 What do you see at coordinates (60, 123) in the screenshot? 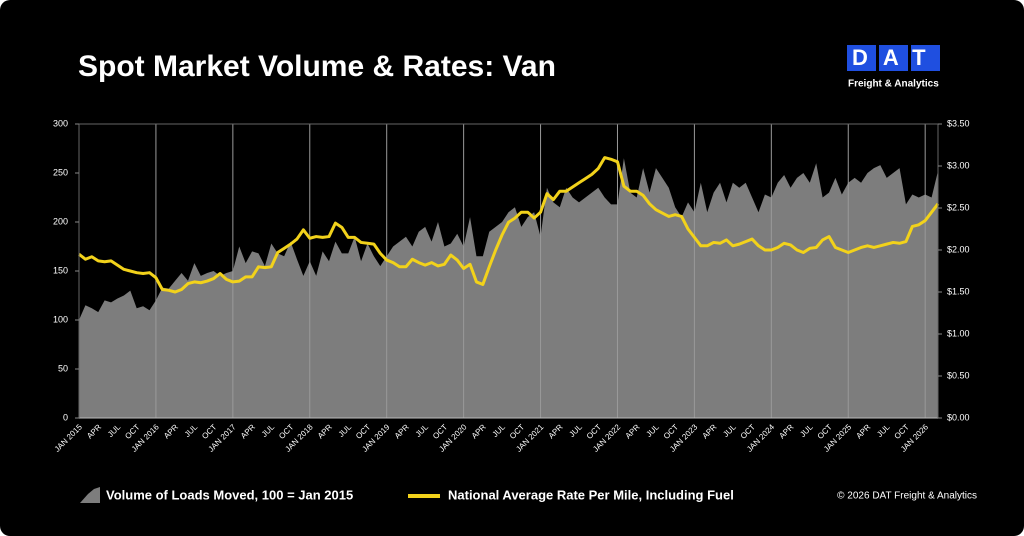
I see `y-tick-label: 300` at bounding box center [60, 123].